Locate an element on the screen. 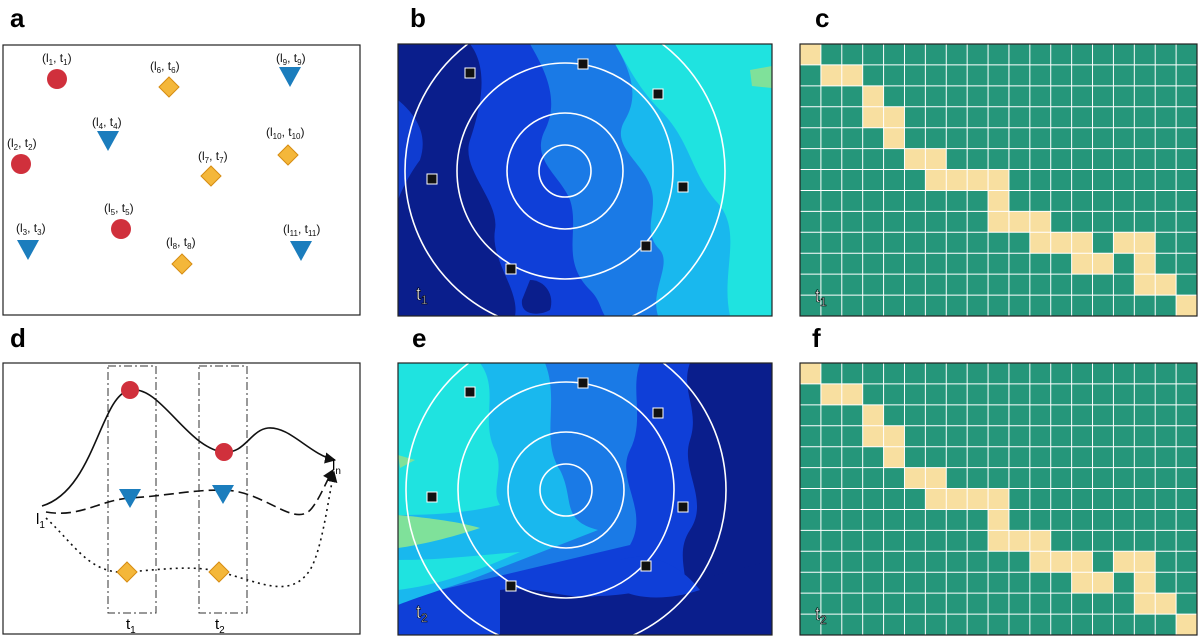 The height and width of the screenshot is (636, 1200). panel-b-time-label: t1 is located at coordinates (422, 295).